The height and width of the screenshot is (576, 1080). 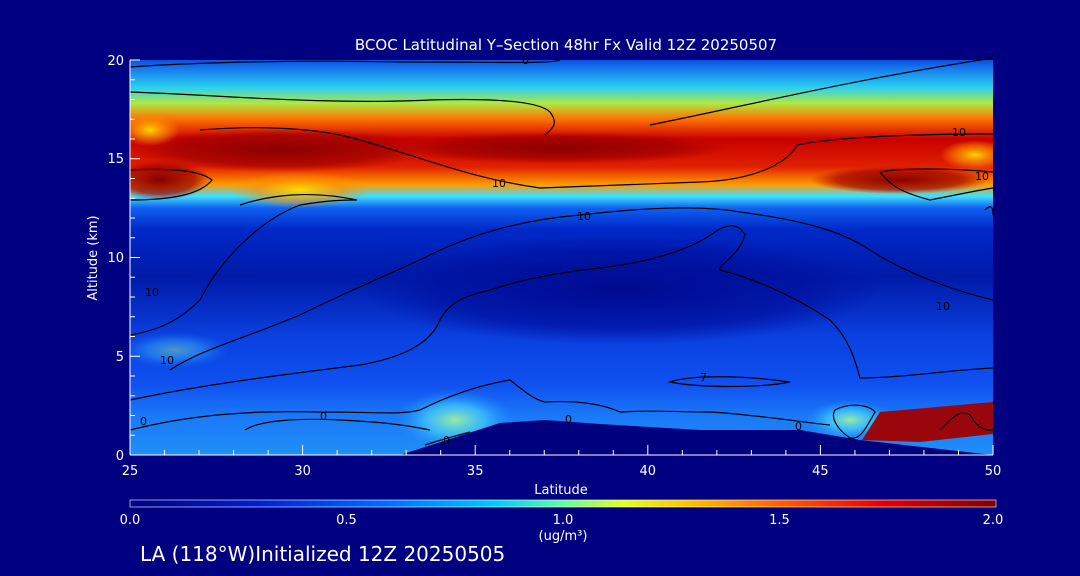 What do you see at coordinates (322, 554) in the screenshot?
I see `footer-caption: LA (118°W)Initialized 12Z 20250505` at bounding box center [322, 554].